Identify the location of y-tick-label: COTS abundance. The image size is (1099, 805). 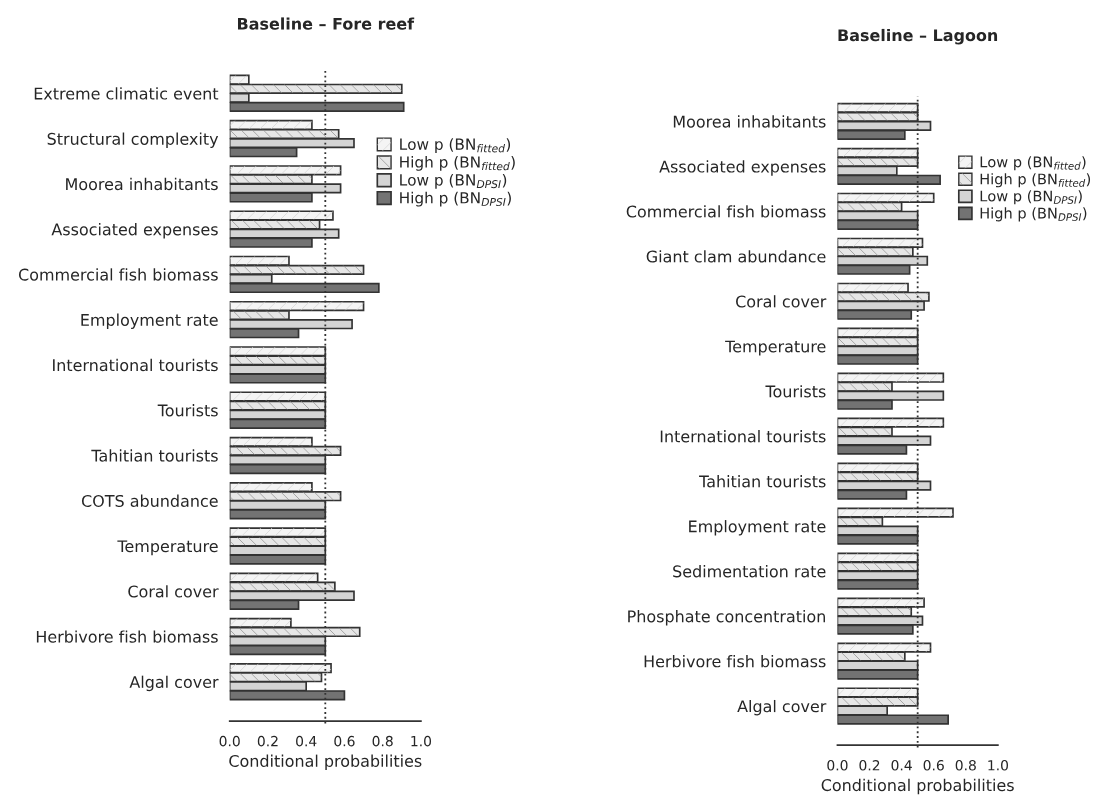
(149, 500).